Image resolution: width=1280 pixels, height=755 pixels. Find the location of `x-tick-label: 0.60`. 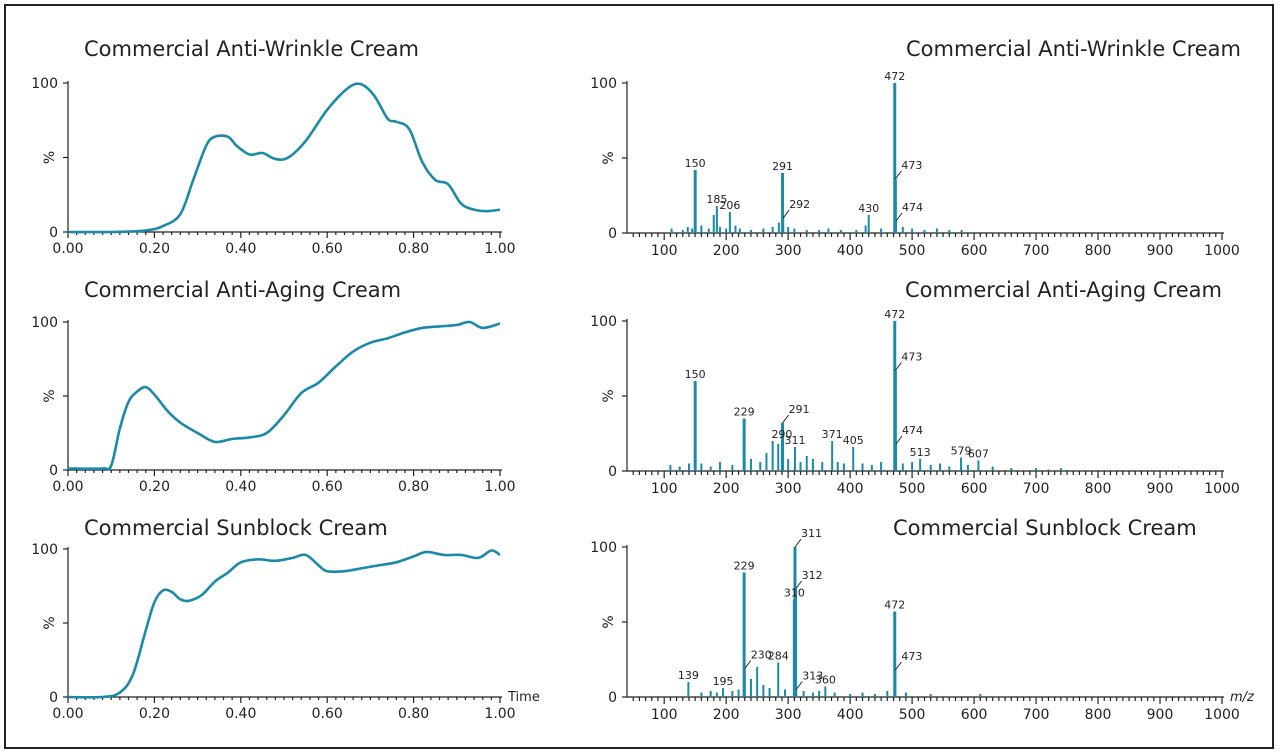

x-tick-label: 0.60 is located at coordinates (327, 714).